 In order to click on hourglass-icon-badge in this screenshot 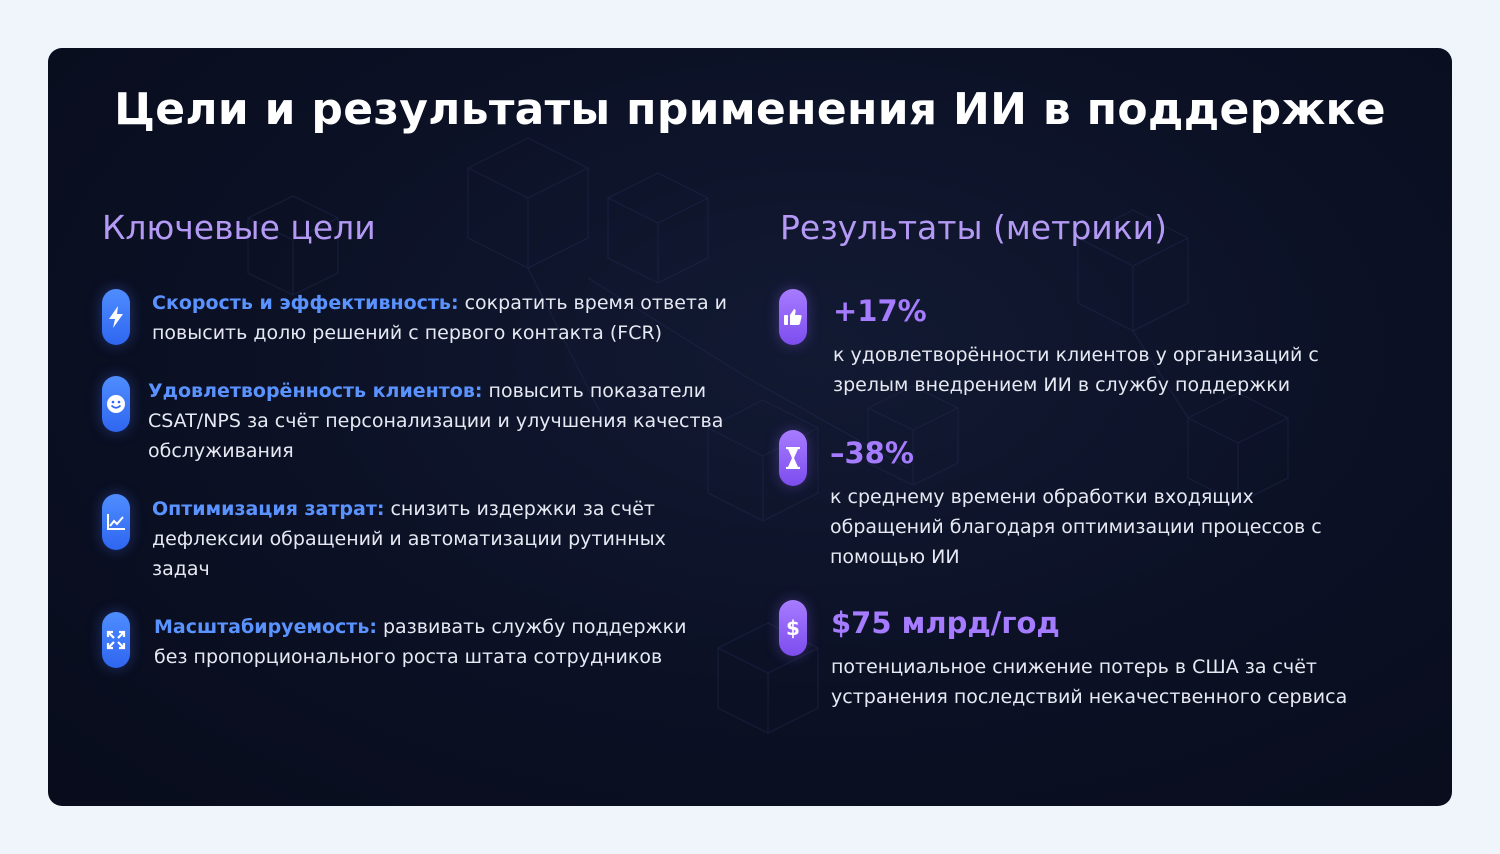, I will do `click(793, 458)`.